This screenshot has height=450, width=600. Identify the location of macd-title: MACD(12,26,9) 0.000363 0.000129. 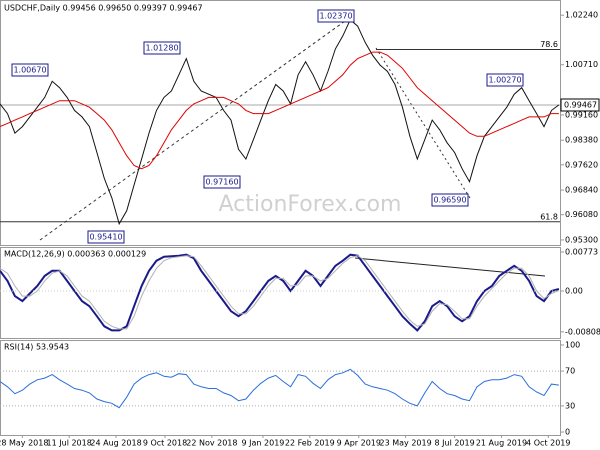
(75, 254).